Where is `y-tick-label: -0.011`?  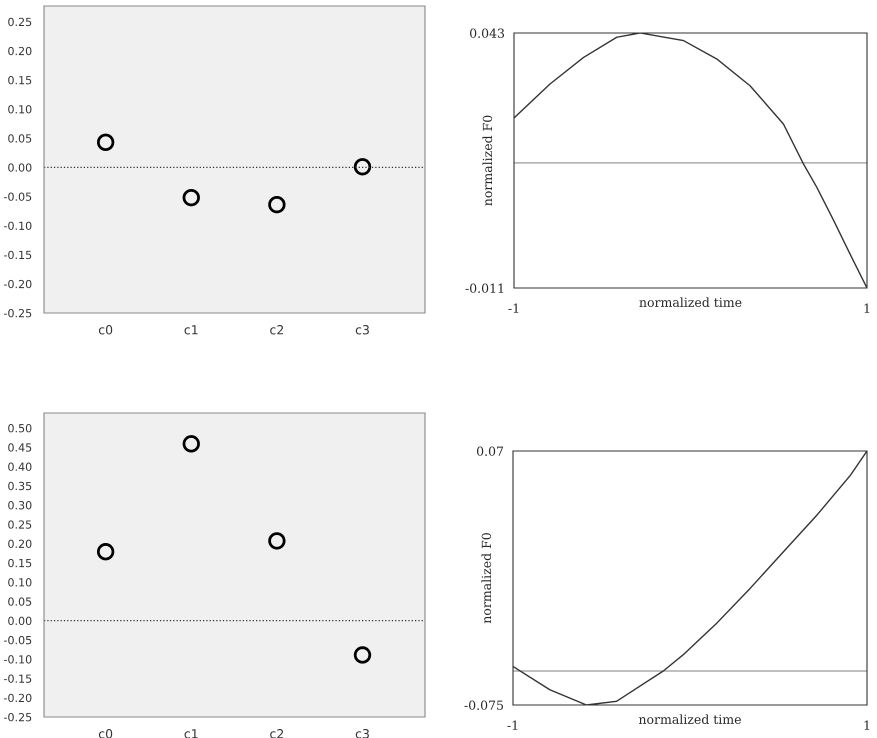 y-tick-label: -0.011 is located at coordinates (485, 288).